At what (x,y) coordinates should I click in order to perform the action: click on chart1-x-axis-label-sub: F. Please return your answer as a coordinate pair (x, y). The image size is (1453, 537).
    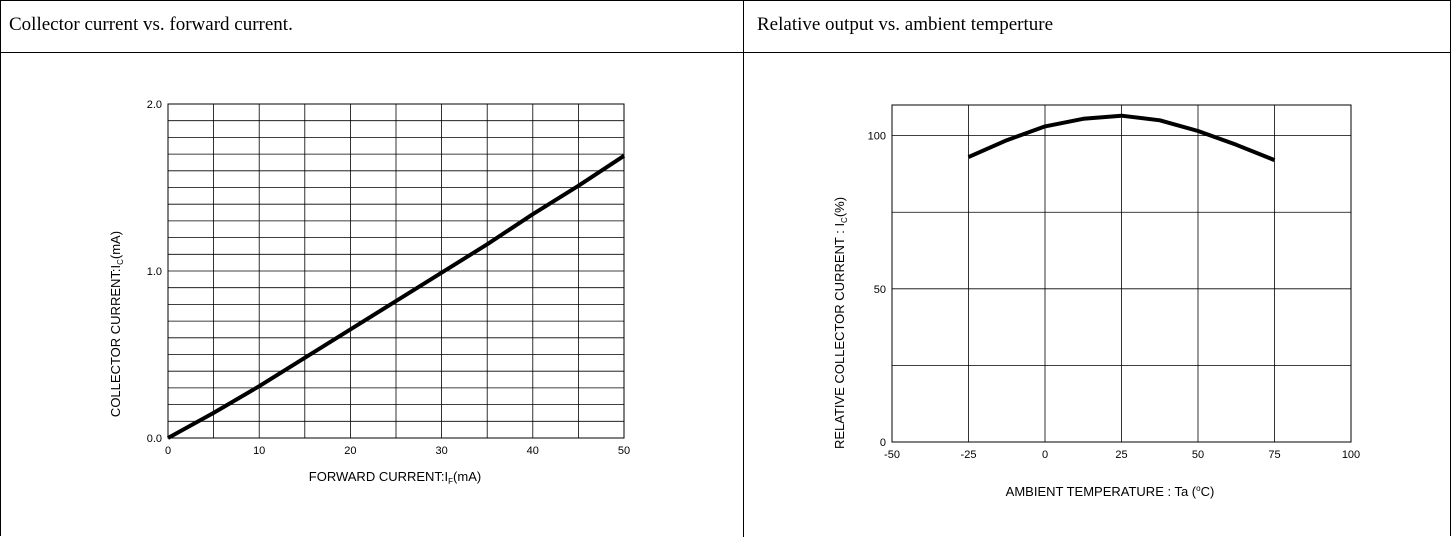
    Looking at the image, I should click on (450, 481).